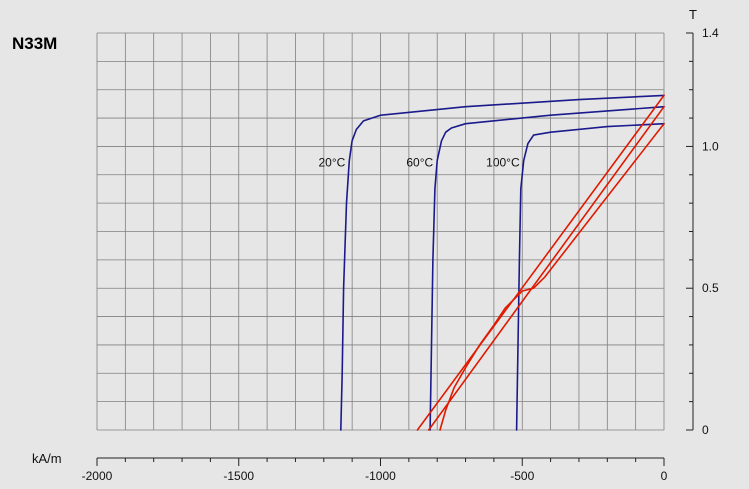 The height and width of the screenshot is (489, 749). Describe the element at coordinates (710, 146) in the screenshot. I see `y-tick-label: 1.0` at that location.